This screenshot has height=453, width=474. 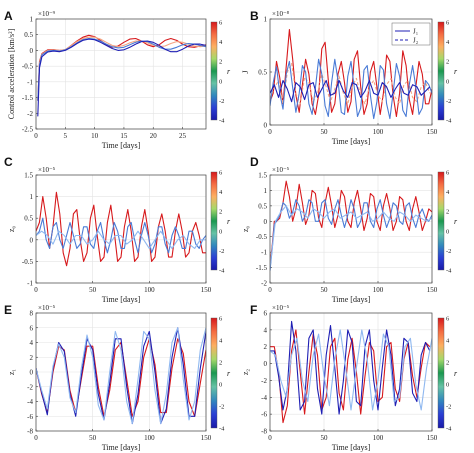 I want to click on legend-label: J₁, so click(x=415, y=32).